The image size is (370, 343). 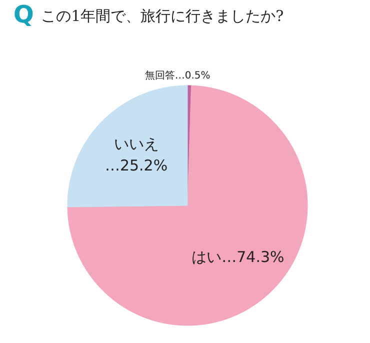 What do you see at coordinates (238, 257) in the screenshot?
I see `slice-label: はい…74.3%` at bounding box center [238, 257].